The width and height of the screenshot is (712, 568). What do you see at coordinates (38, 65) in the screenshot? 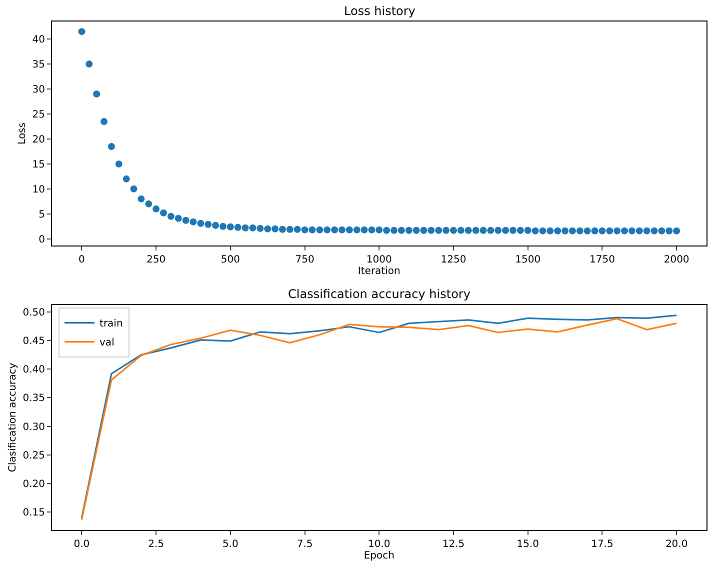
I see `y-tick-label: 35` at bounding box center [38, 65].